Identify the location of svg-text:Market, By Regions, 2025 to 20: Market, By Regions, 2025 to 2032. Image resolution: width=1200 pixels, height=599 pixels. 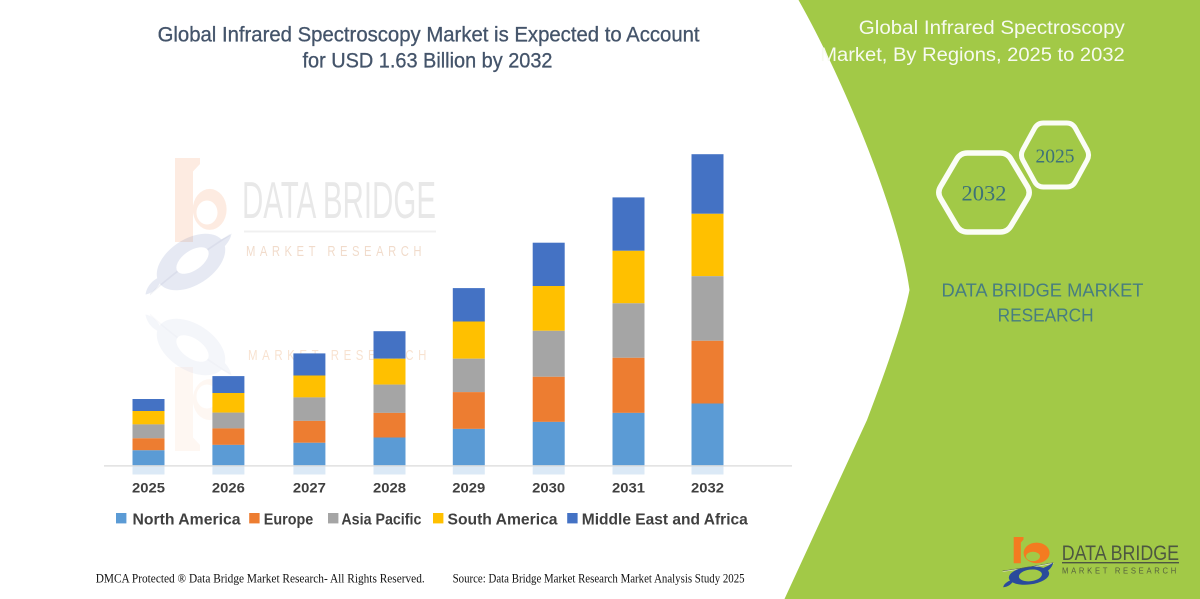
(972, 55).